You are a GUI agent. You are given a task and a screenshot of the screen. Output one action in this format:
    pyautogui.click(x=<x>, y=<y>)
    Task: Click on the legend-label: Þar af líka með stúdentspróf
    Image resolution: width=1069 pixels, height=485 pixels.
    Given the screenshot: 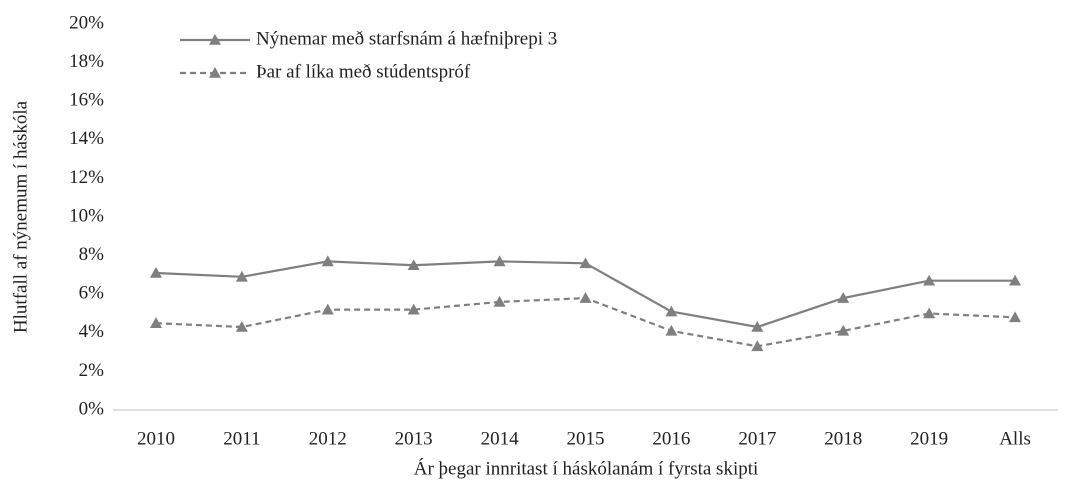 What is the action you would take?
    pyautogui.click(x=363, y=71)
    